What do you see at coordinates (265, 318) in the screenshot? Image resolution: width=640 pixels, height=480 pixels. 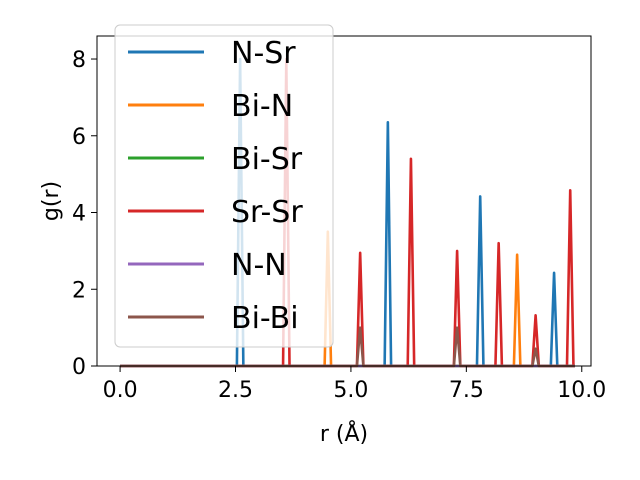 I see `legend-label-bi-bi: Bi-Bi` at bounding box center [265, 318].